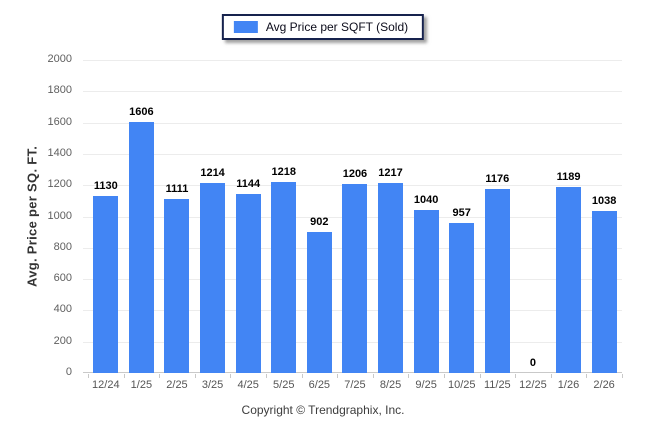  What do you see at coordinates (533, 216) in the screenshot?
I see `bar-slot: 0` at bounding box center [533, 216].